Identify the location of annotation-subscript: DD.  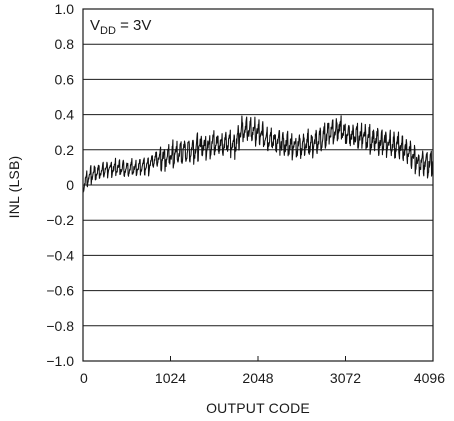
(108, 31).